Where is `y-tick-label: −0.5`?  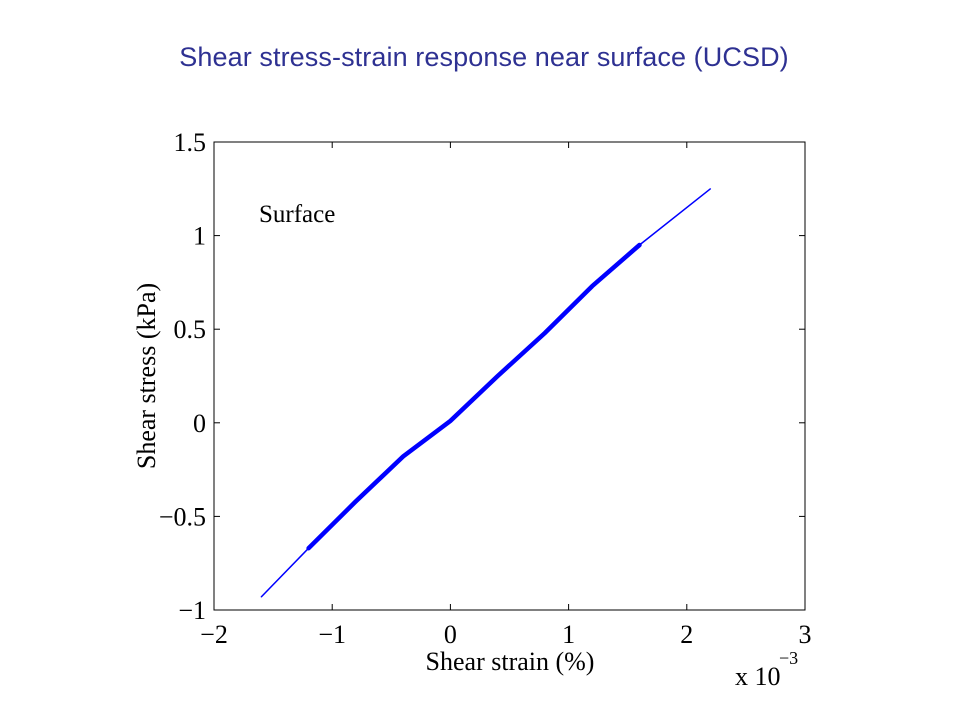 y-tick-label: −0.5 is located at coordinates (182, 516).